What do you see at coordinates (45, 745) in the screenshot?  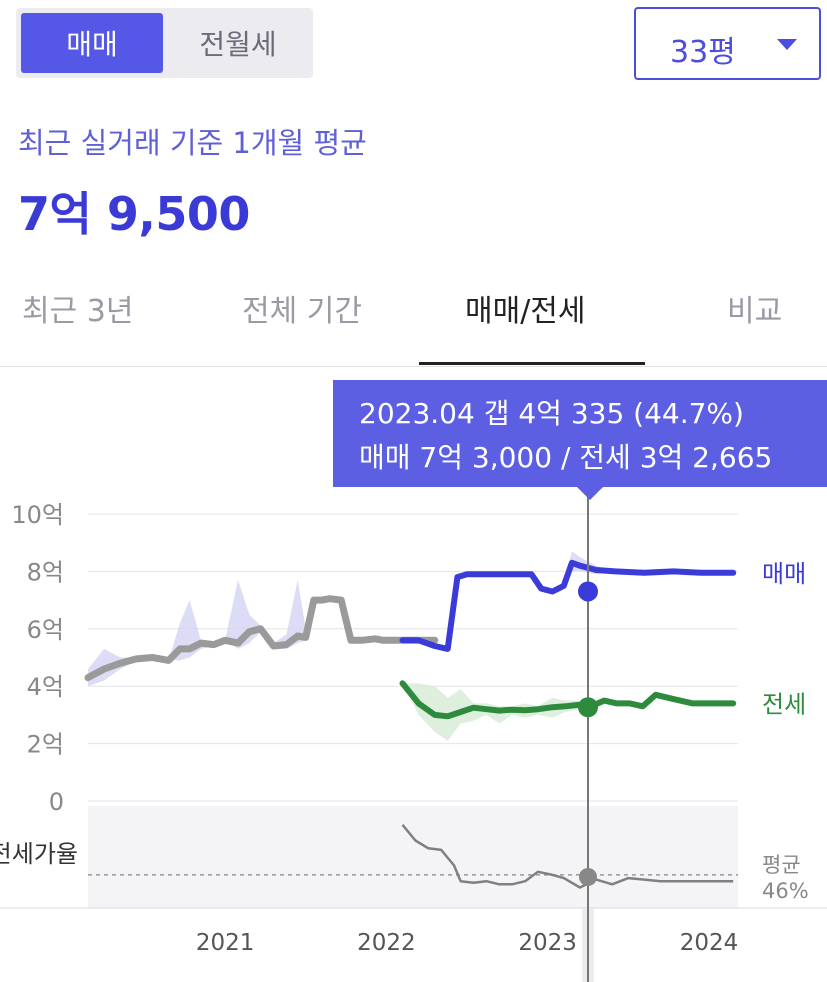 I see `y-tick-label: 2억` at bounding box center [45, 745].